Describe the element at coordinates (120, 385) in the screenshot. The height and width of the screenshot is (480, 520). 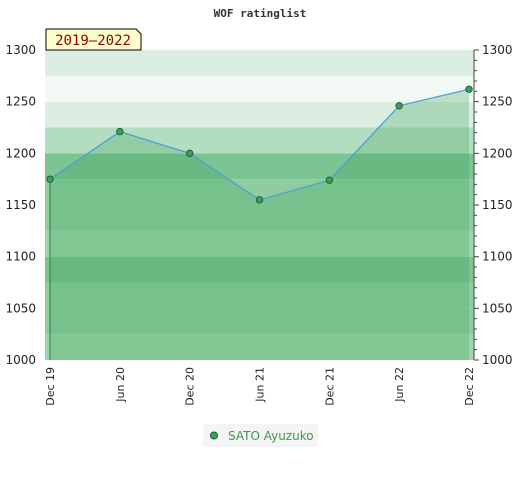
I see `x-tick-label: Jun 20` at that location.